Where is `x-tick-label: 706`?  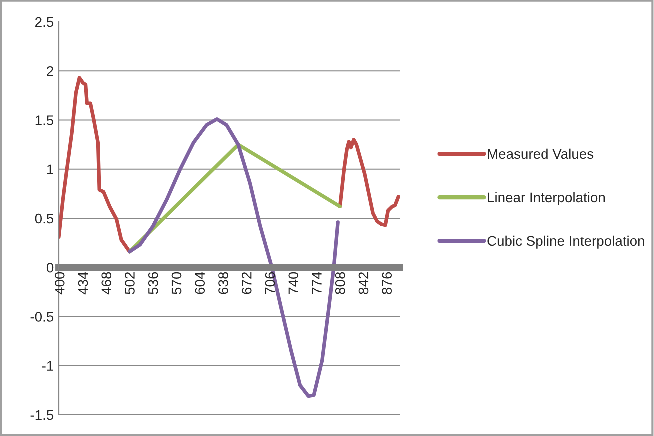
x-tick-label: 706 is located at coordinates (270, 283).